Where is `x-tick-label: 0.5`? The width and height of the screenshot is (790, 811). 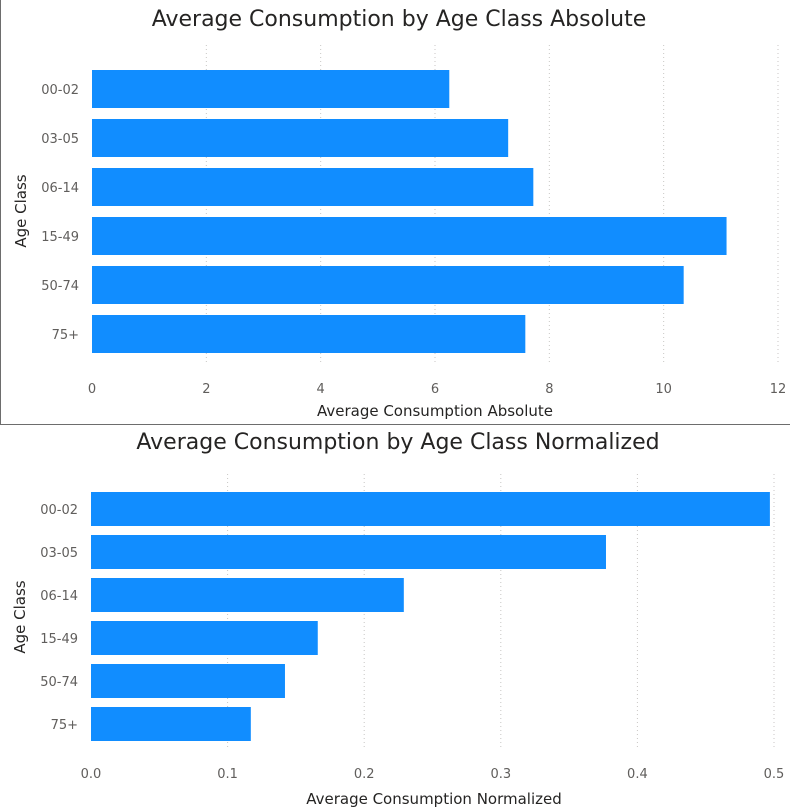 x-tick-label: 0.5 is located at coordinates (774, 774).